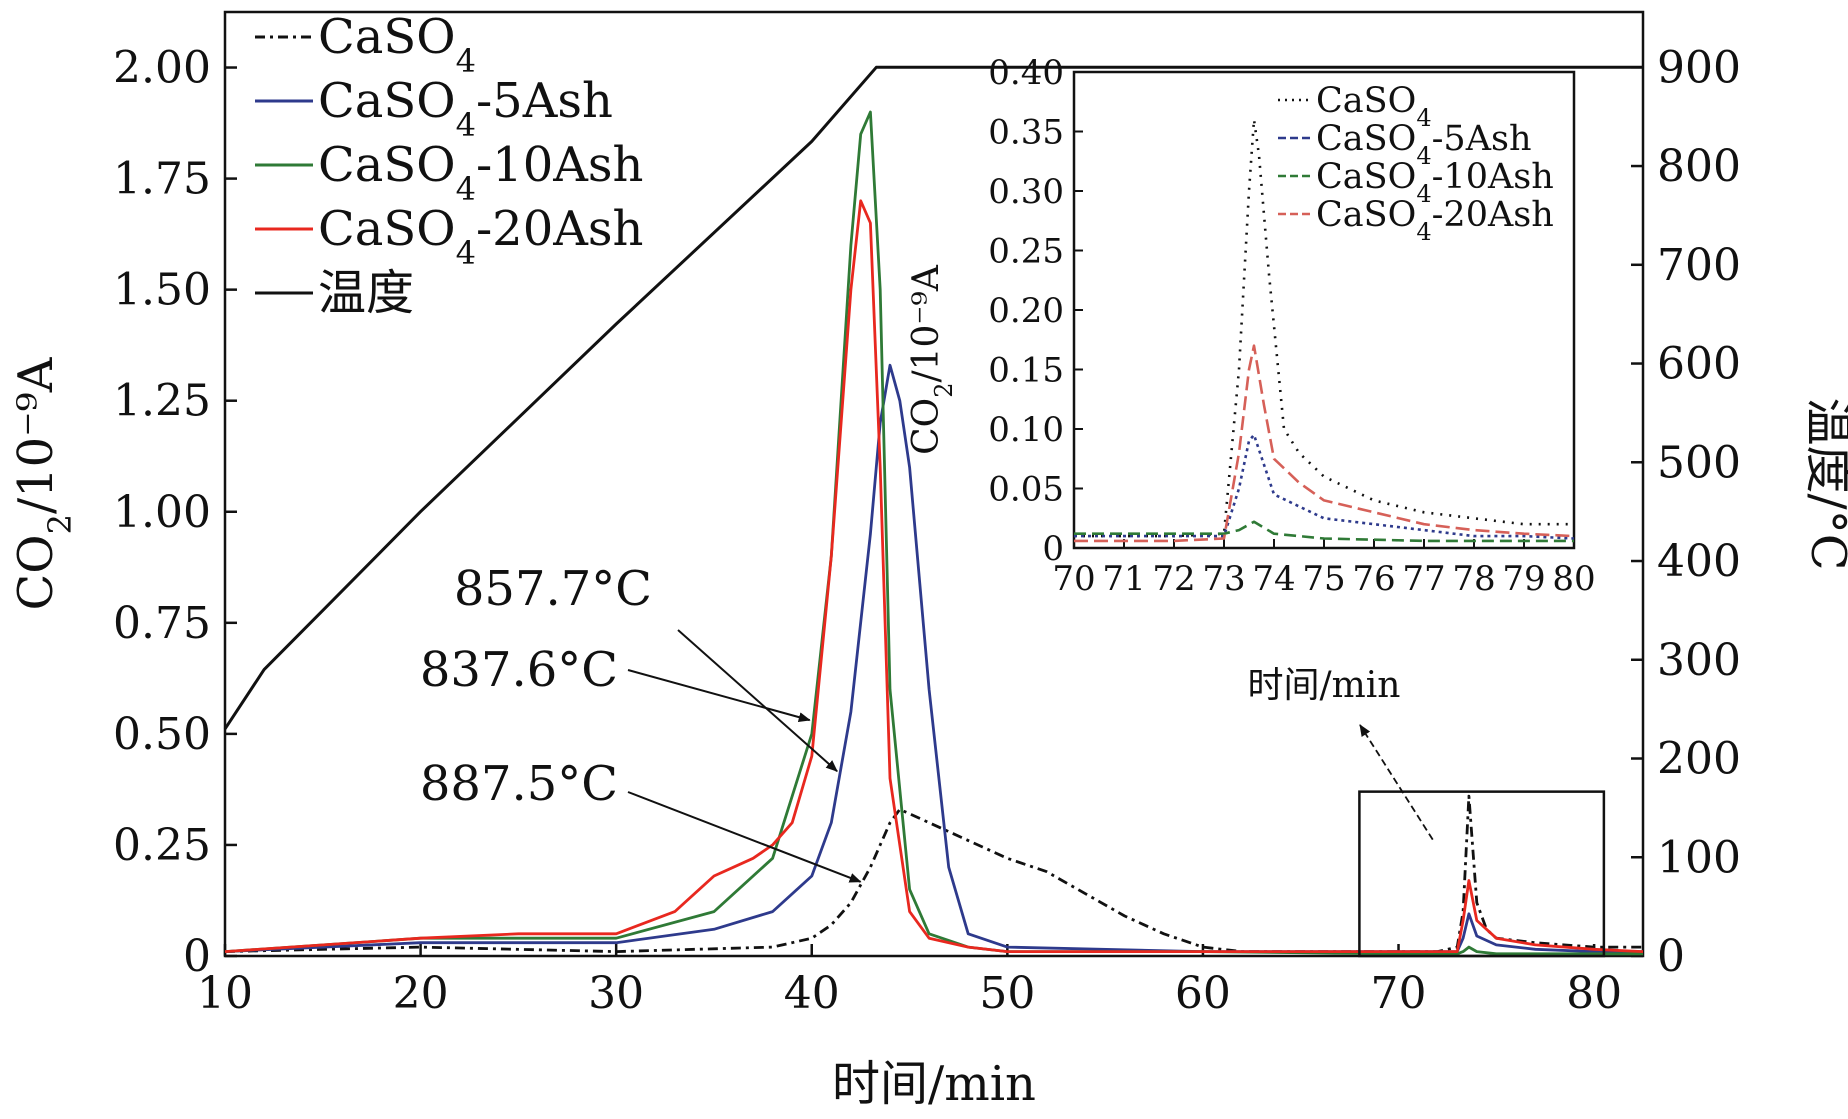 This screenshot has width=1848, height=1119. I want to click on main-series-caso4, so click(933, 873).